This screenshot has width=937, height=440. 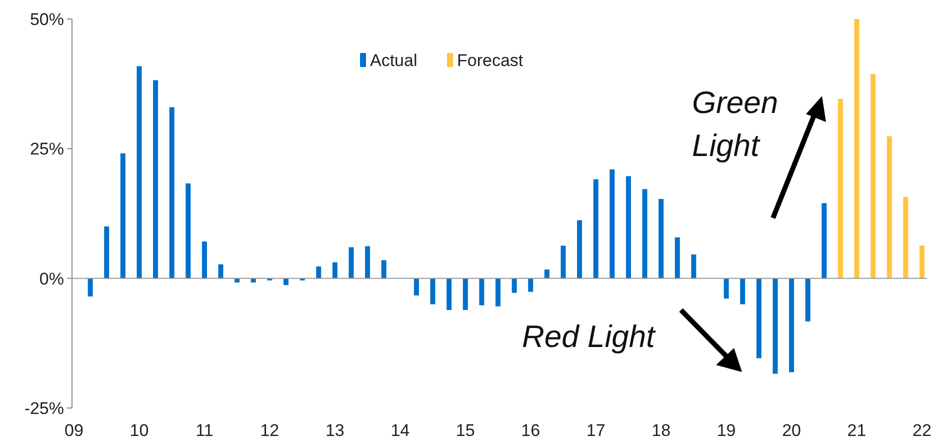 What do you see at coordinates (334, 430) in the screenshot?
I see `x-tick-label: 13` at bounding box center [334, 430].